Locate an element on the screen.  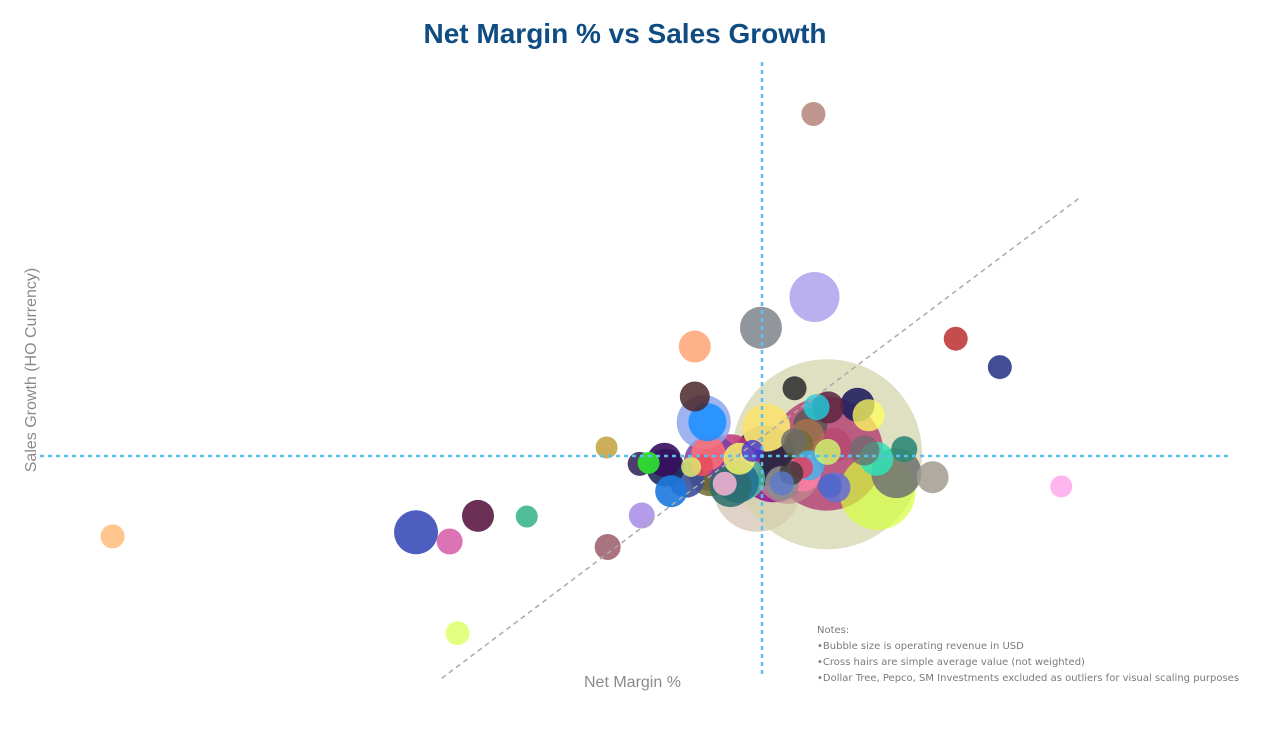
y-axis-label: Sales Growth (HO Currency) is located at coordinates (31, 370).